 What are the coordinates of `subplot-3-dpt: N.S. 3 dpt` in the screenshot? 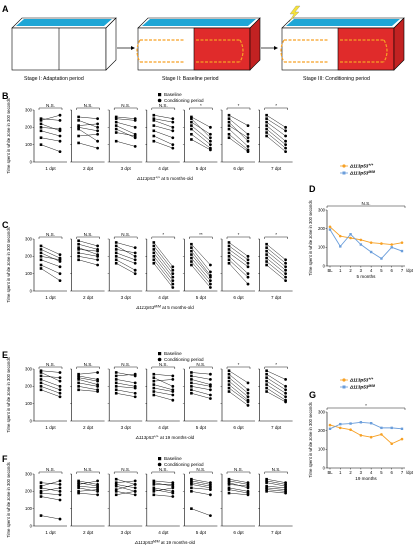 It's located at (125, 137).